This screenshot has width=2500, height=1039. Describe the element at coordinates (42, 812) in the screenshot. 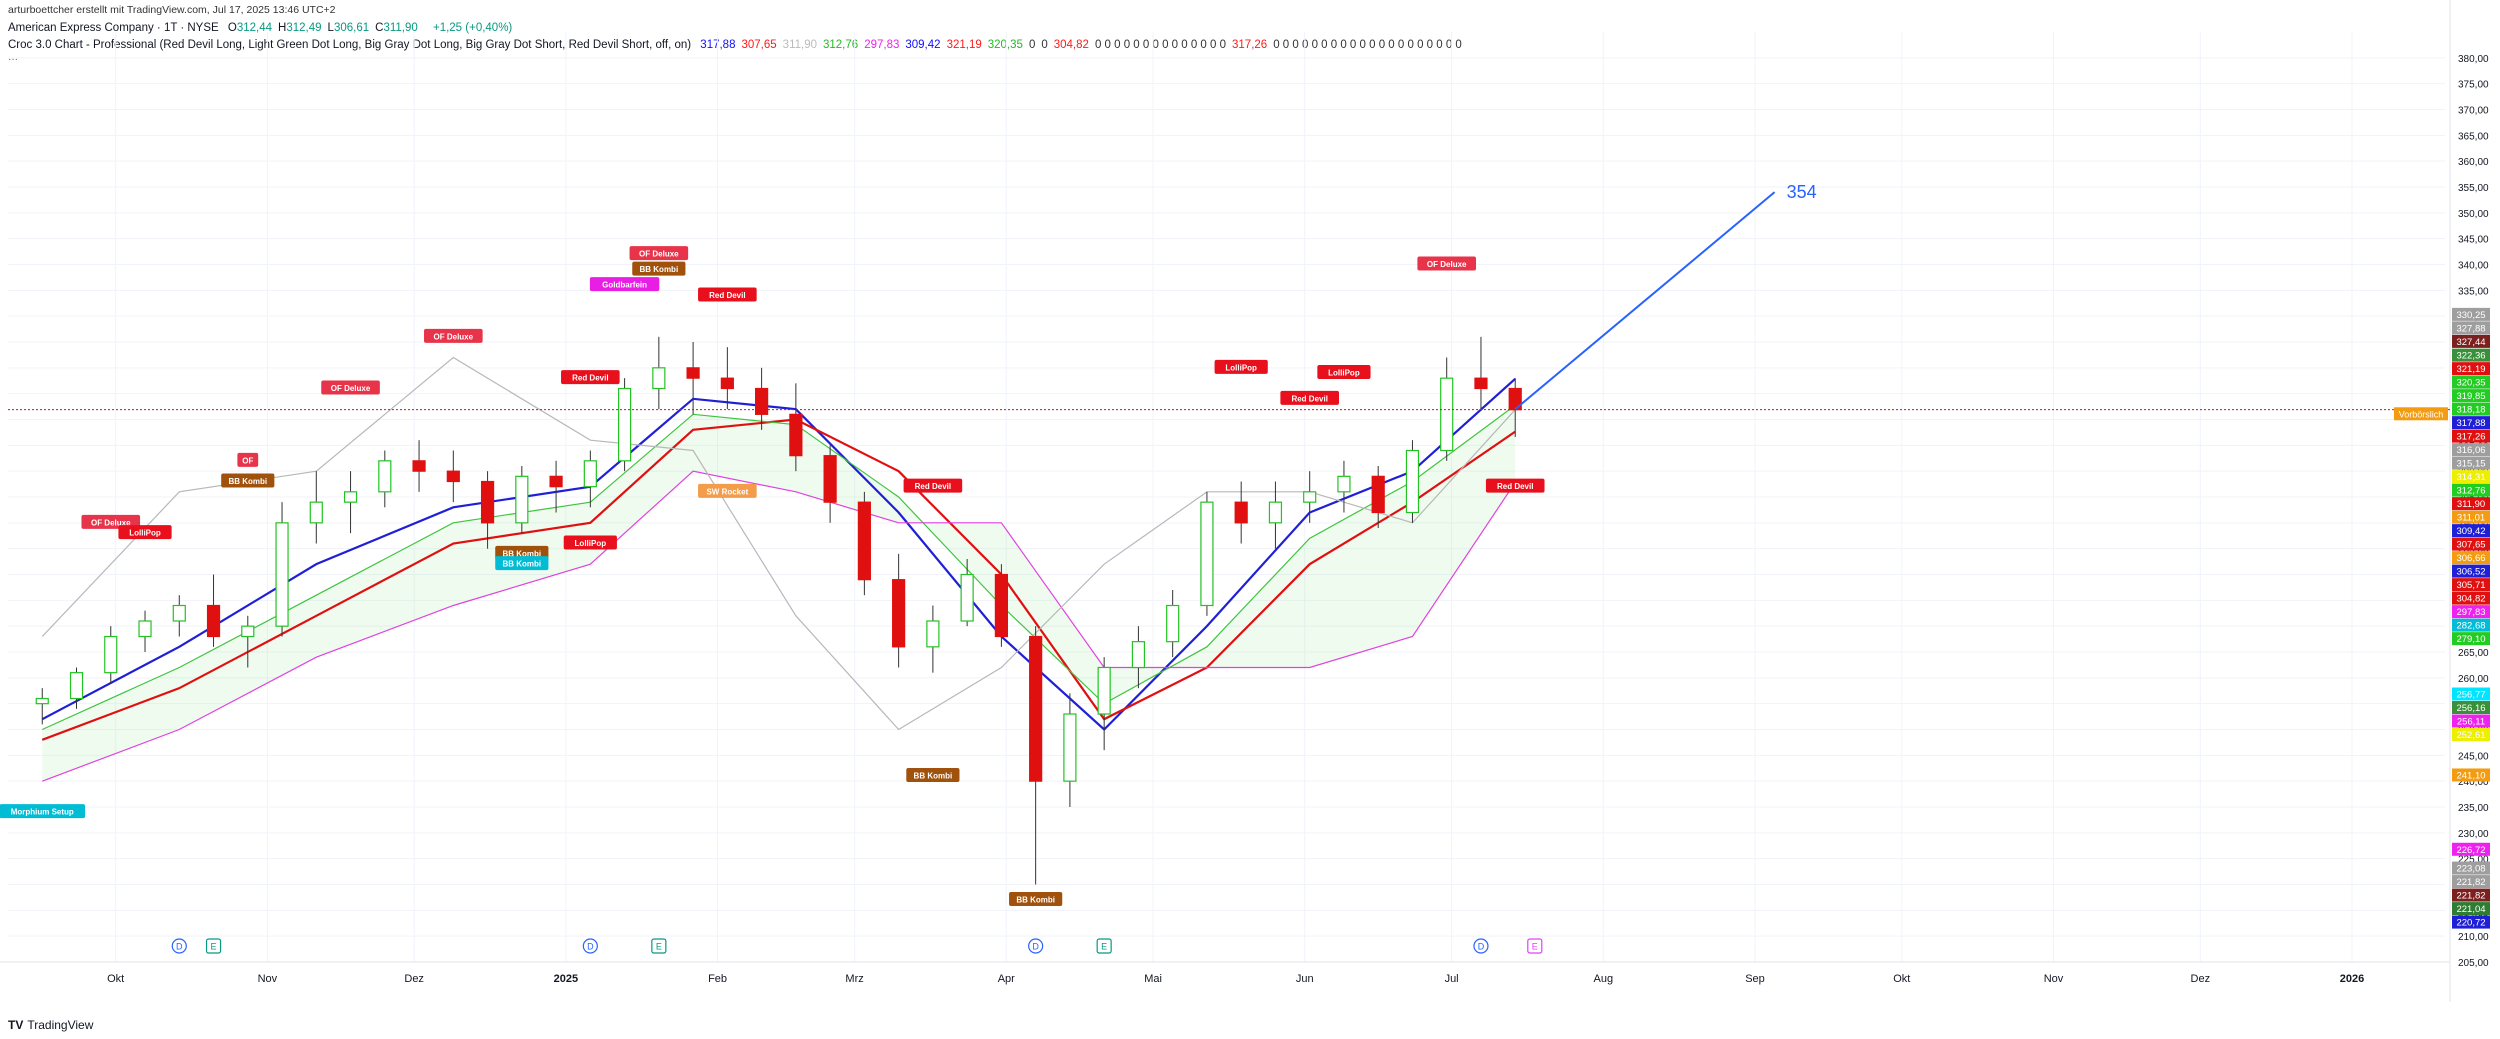

I see `signal-label-text: Morphium Setup` at that location.